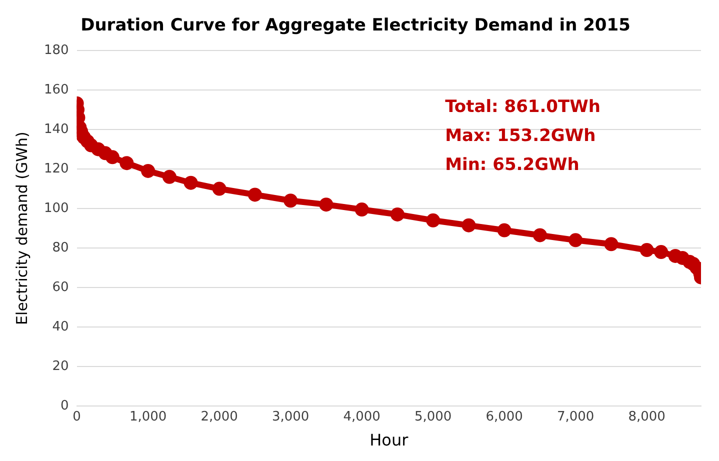 This screenshot has width=719, height=461. I want to click on y-tick-label: 0, so click(64, 406).